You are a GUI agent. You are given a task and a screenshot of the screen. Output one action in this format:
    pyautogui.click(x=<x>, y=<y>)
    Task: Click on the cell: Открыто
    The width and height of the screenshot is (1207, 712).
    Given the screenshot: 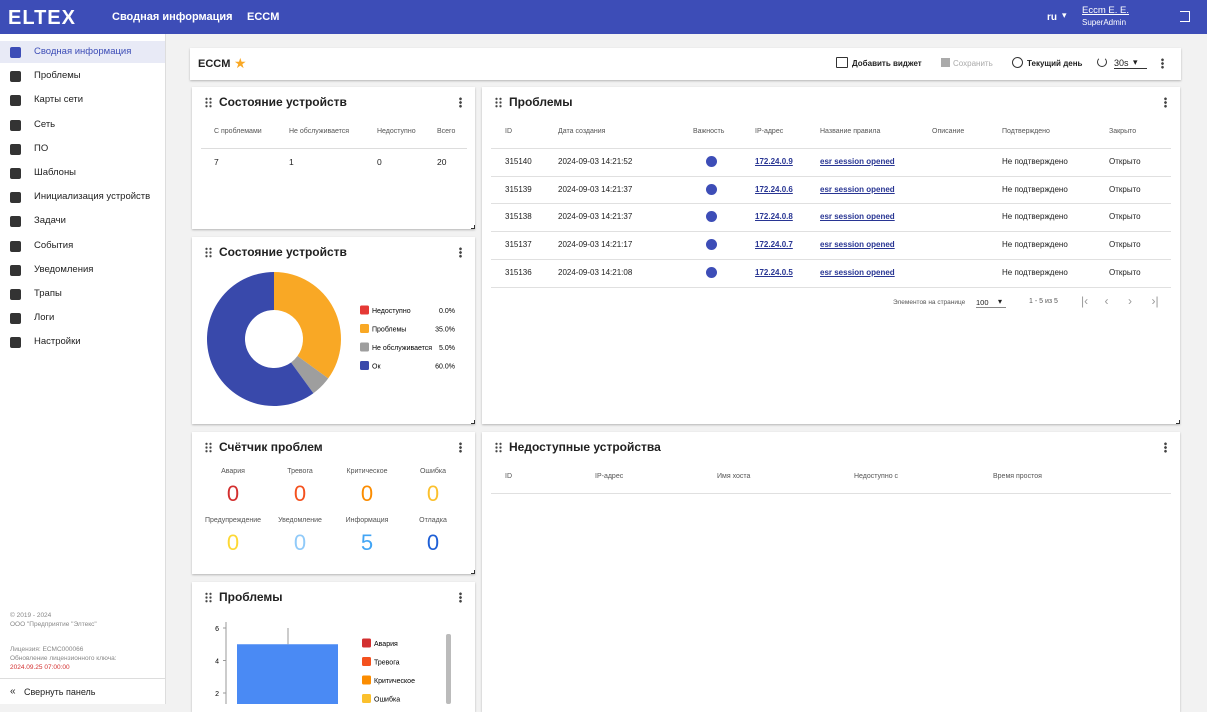 What is the action you would take?
    pyautogui.click(x=1125, y=245)
    